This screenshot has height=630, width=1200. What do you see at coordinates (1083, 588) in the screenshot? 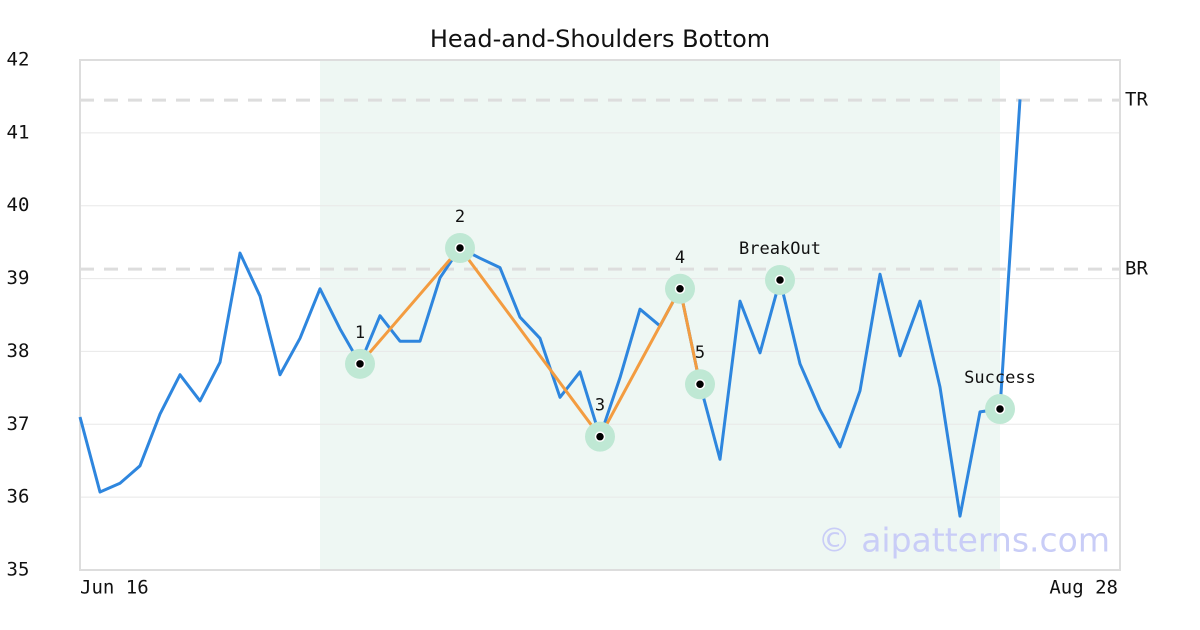
I see `x-tick-label: Aug 28` at bounding box center [1083, 588].